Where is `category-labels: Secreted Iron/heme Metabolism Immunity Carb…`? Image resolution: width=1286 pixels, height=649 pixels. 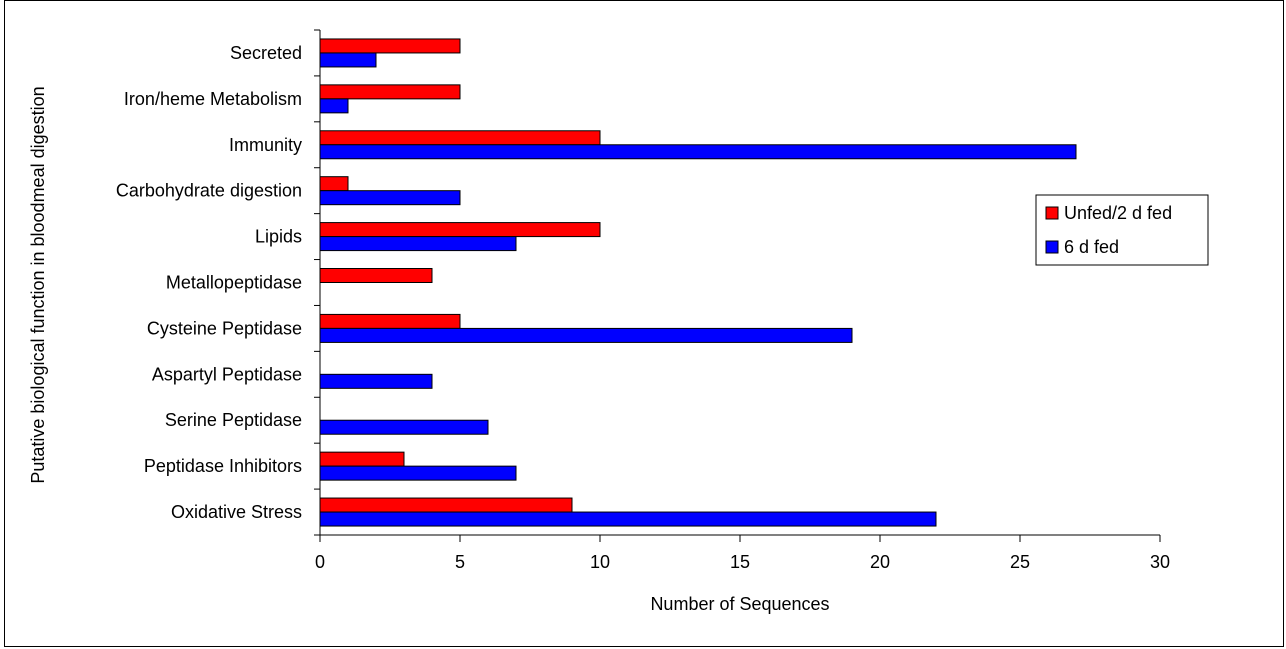 category-labels: Secreted Iron/heme Metabolism Immunity Carb… is located at coordinates (209, 282).